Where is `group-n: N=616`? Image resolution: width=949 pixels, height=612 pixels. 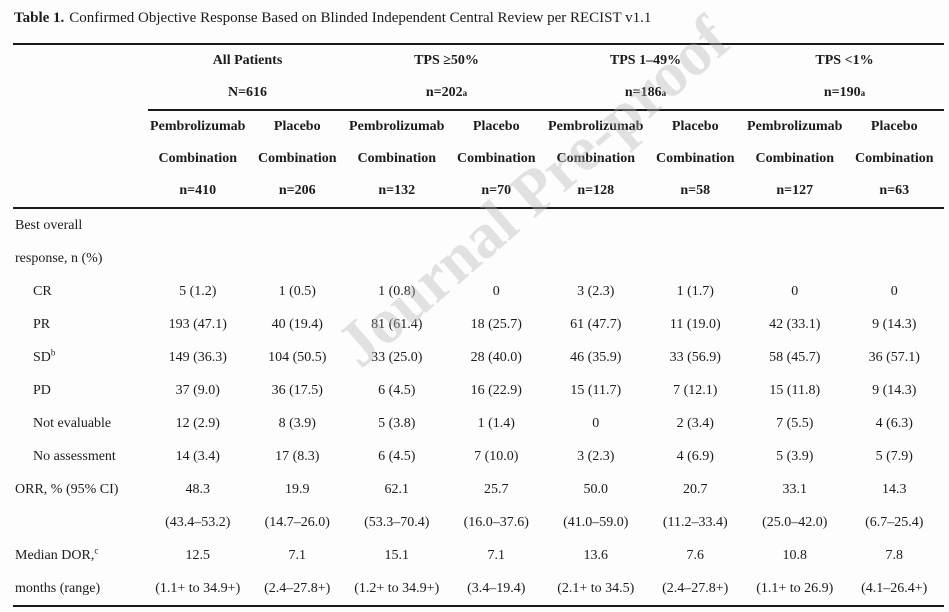
group-n: N=616 is located at coordinates (247, 92).